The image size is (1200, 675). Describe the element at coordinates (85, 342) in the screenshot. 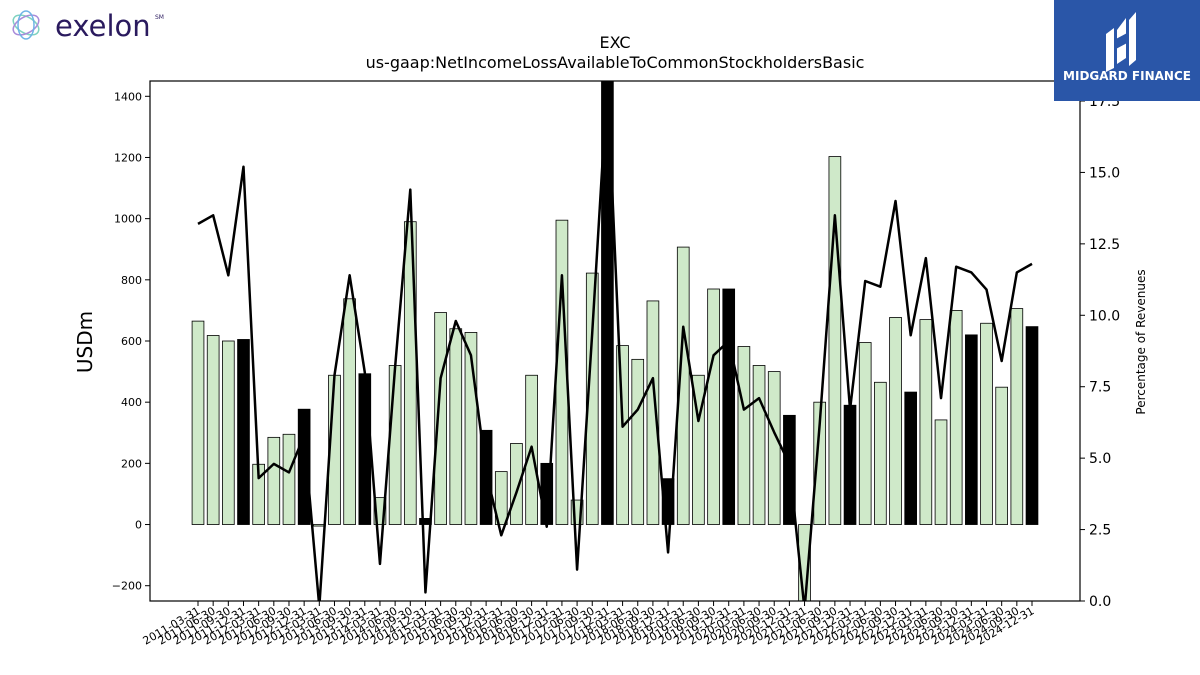

I see `y-axis-label: USDm` at that location.